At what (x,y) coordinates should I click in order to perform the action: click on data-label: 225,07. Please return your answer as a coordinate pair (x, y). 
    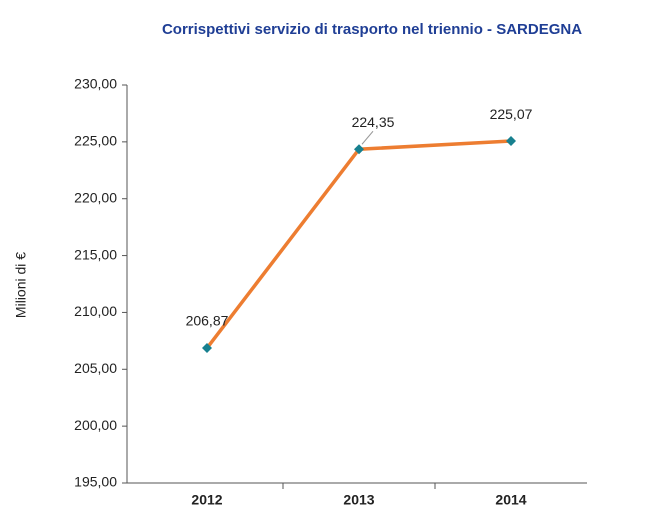
    Looking at the image, I should click on (511, 114).